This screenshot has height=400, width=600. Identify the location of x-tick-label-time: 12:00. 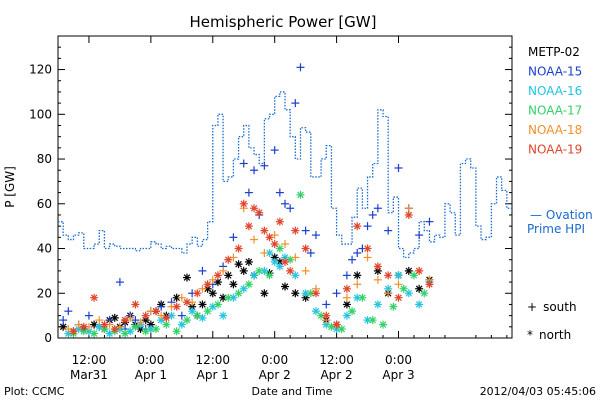
(212, 360).